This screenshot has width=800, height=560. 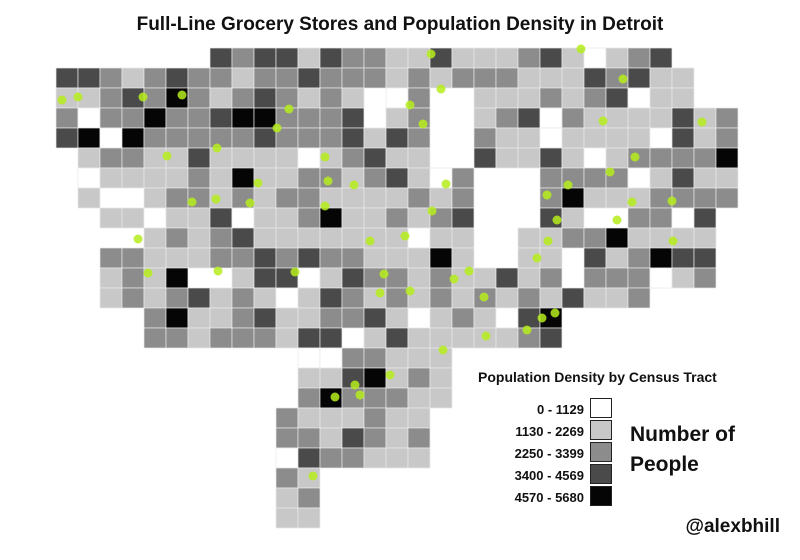 I want to click on legend-label-class-1: 0 - 1129, so click(x=560, y=409).